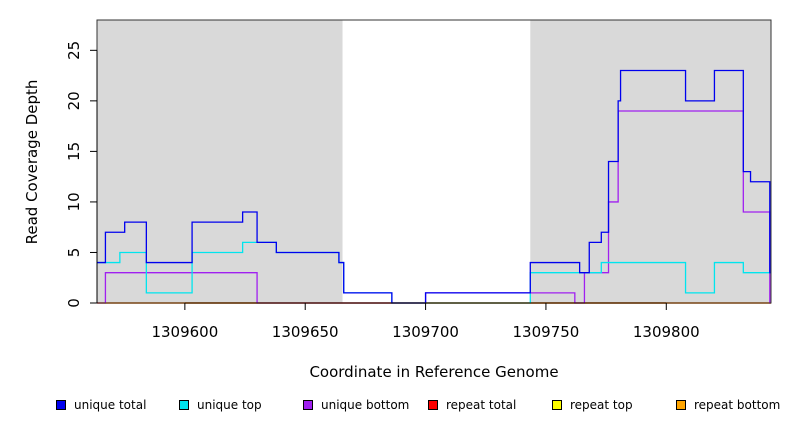 The image size is (792, 432). Describe the element at coordinates (481, 405) in the screenshot. I see `legend-label: repeat total` at that location.